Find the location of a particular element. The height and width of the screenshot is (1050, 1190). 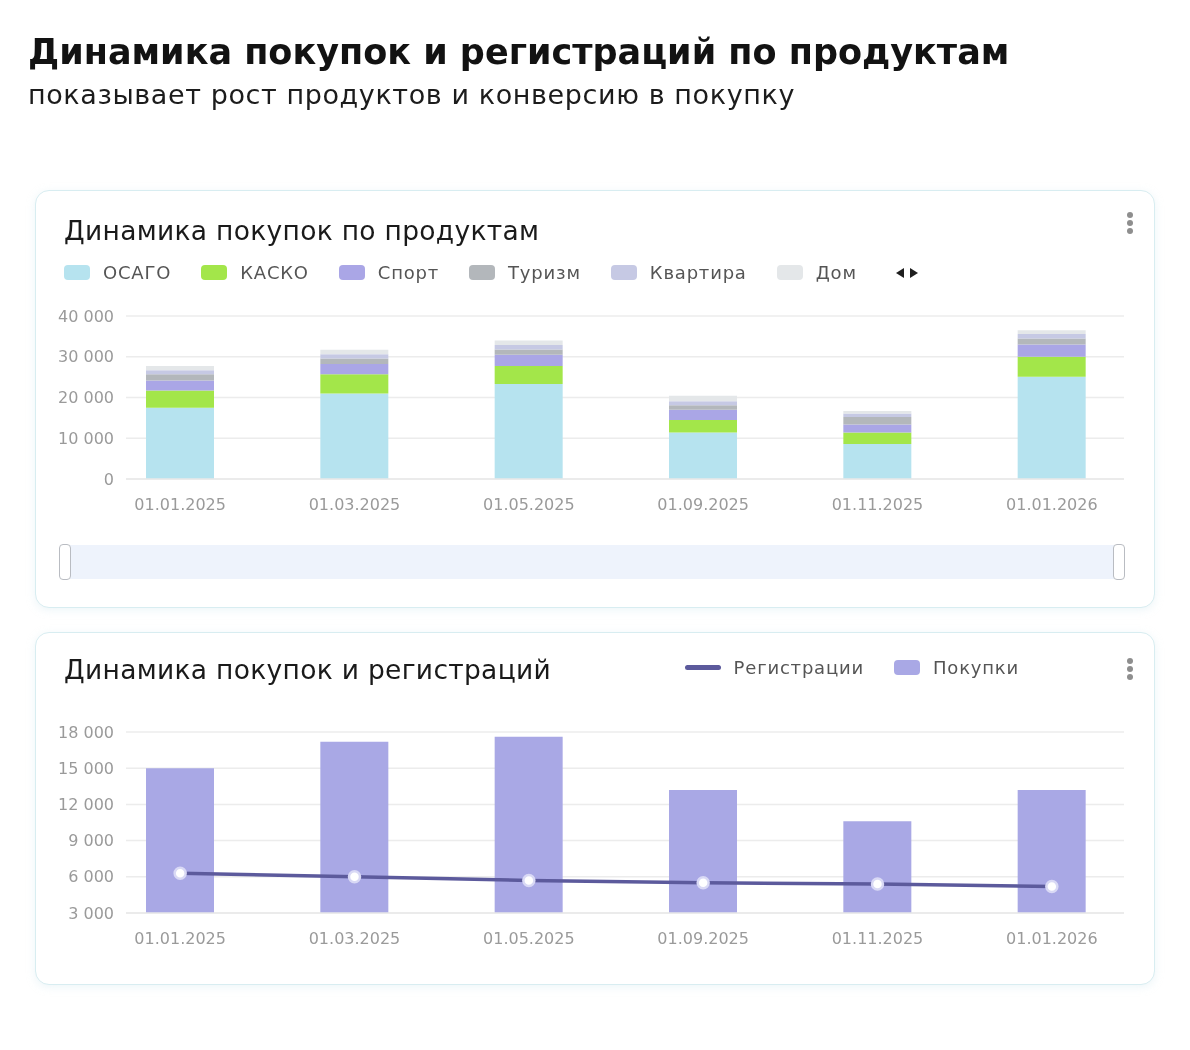

legend-label: КАСКО is located at coordinates (274, 272).